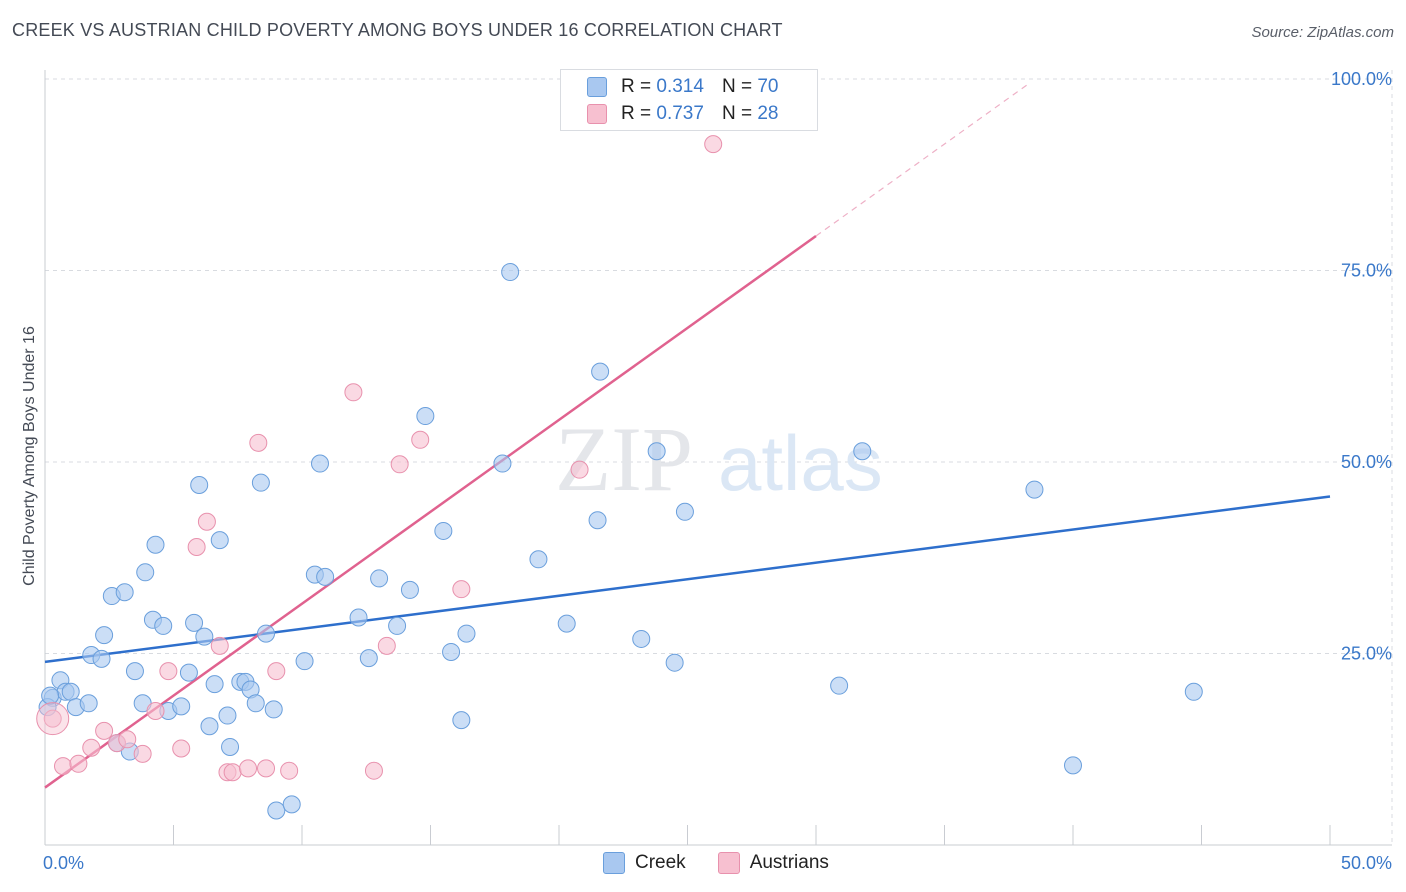 The height and width of the screenshot is (892, 1406). What do you see at coordinates (29, 456) in the screenshot?
I see `y-axis-label: Child Poverty Among Boys Under 16` at bounding box center [29, 456].